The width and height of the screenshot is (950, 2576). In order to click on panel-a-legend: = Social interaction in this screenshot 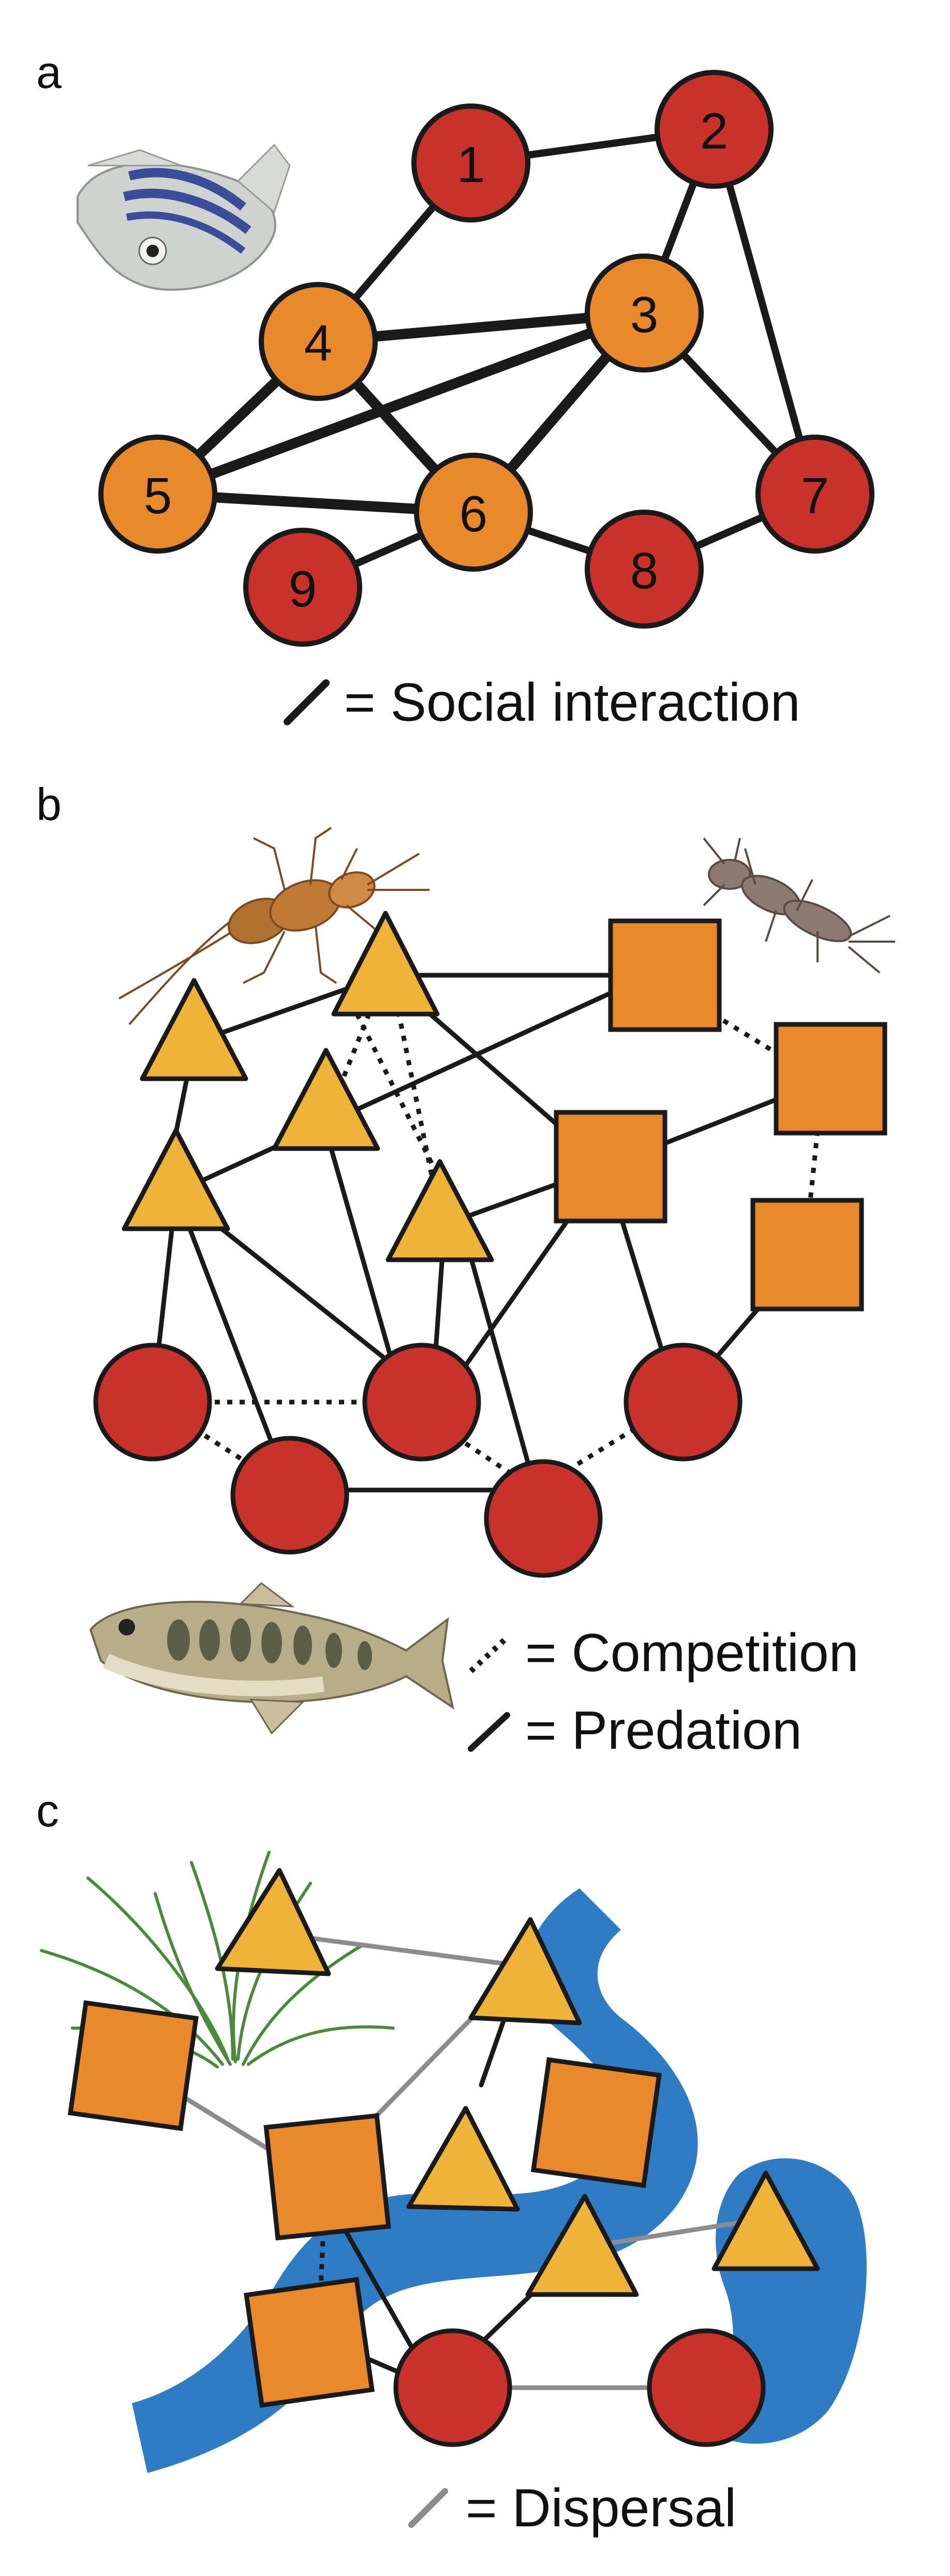, I will do `click(542, 703)`.